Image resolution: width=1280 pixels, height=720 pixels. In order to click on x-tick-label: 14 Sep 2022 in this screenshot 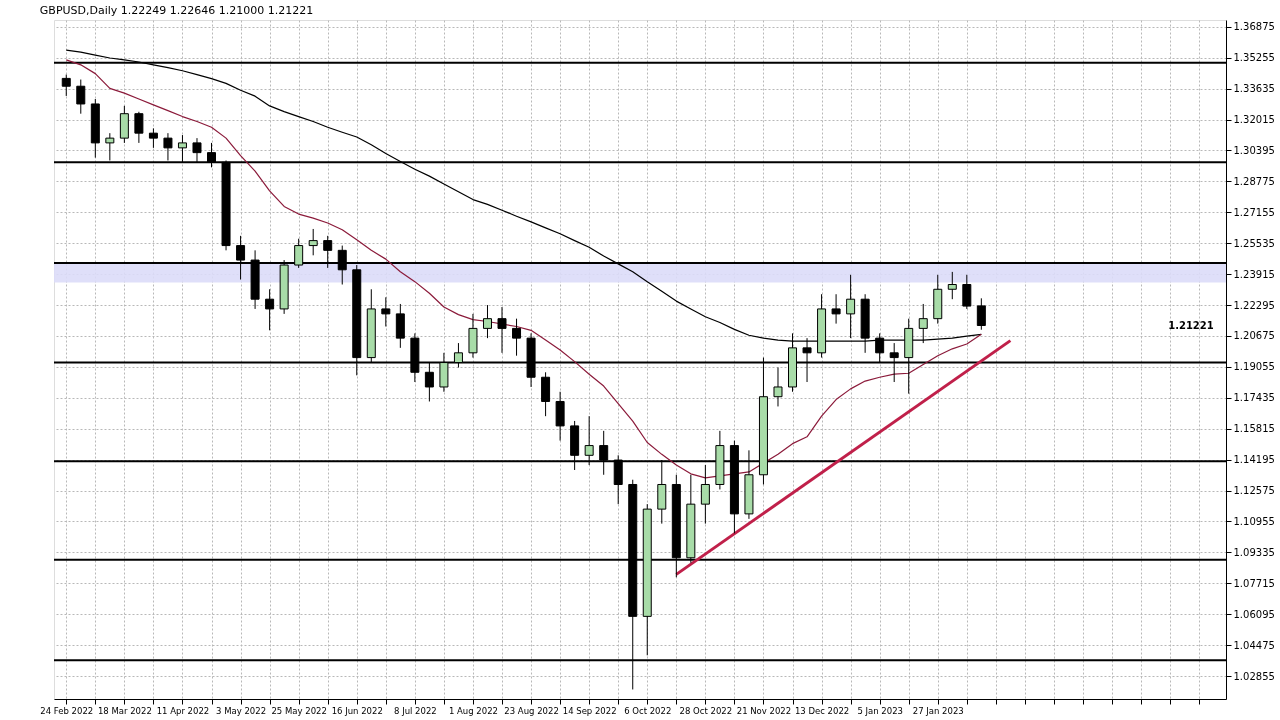, I will do `click(589, 710)`.